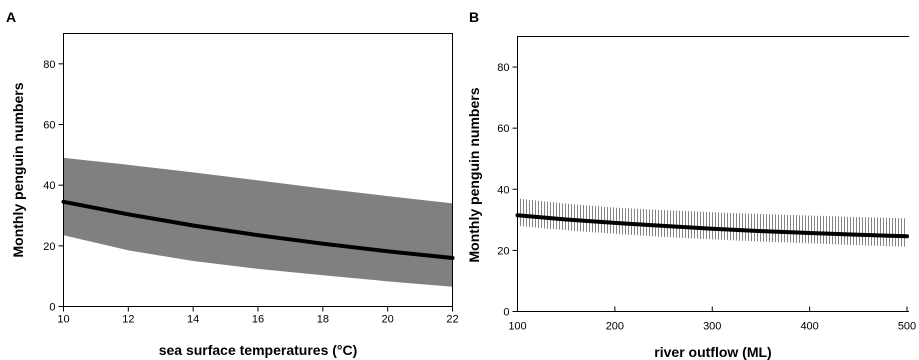  What do you see at coordinates (474, 174) in the screenshot?
I see `panel-b-y-axis-title: Monthly penguin numbers` at bounding box center [474, 174].